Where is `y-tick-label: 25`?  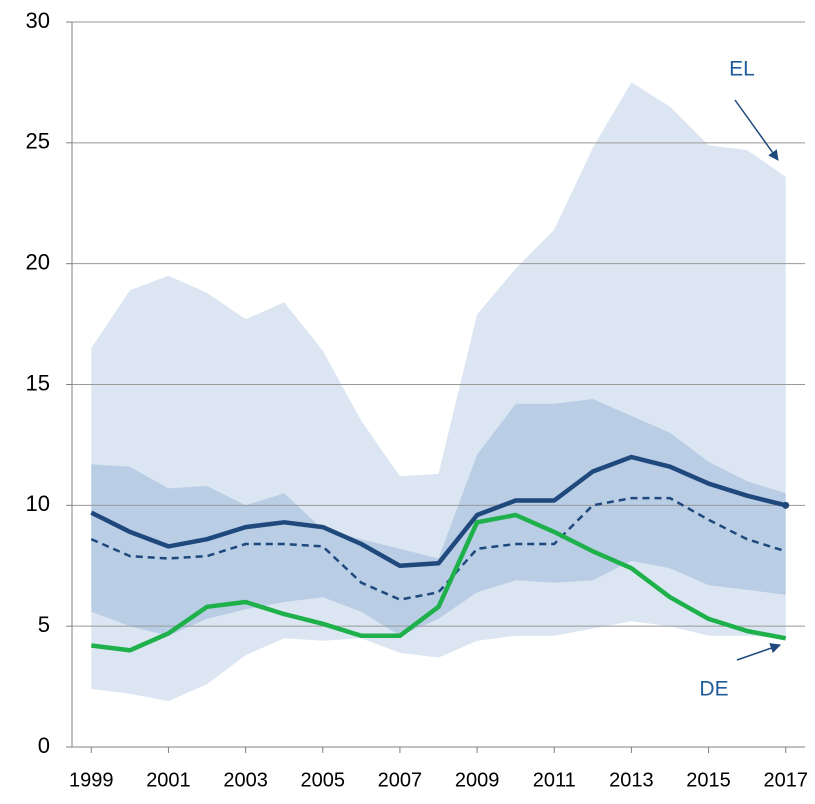 y-tick-label: 25 is located at coordinates (38, 141).